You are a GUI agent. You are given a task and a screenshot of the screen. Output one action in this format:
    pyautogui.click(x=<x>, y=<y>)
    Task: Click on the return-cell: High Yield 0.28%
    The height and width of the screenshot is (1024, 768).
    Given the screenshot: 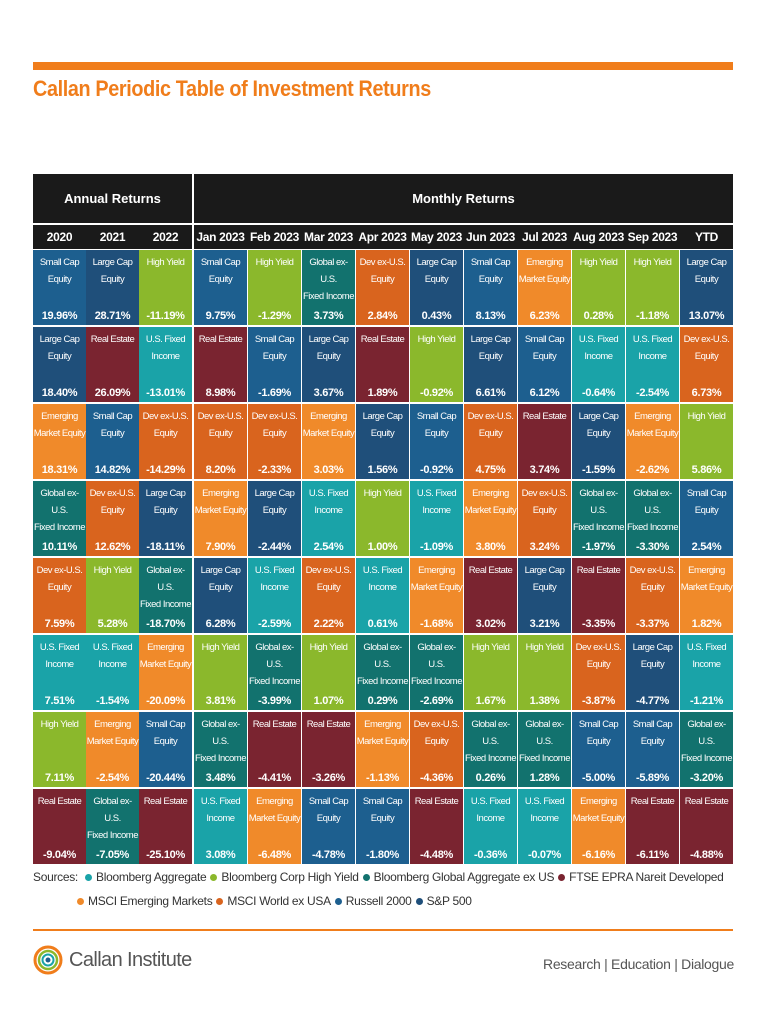 What is the action you would take?
    pyautogui.click(x=598, y=287)
    